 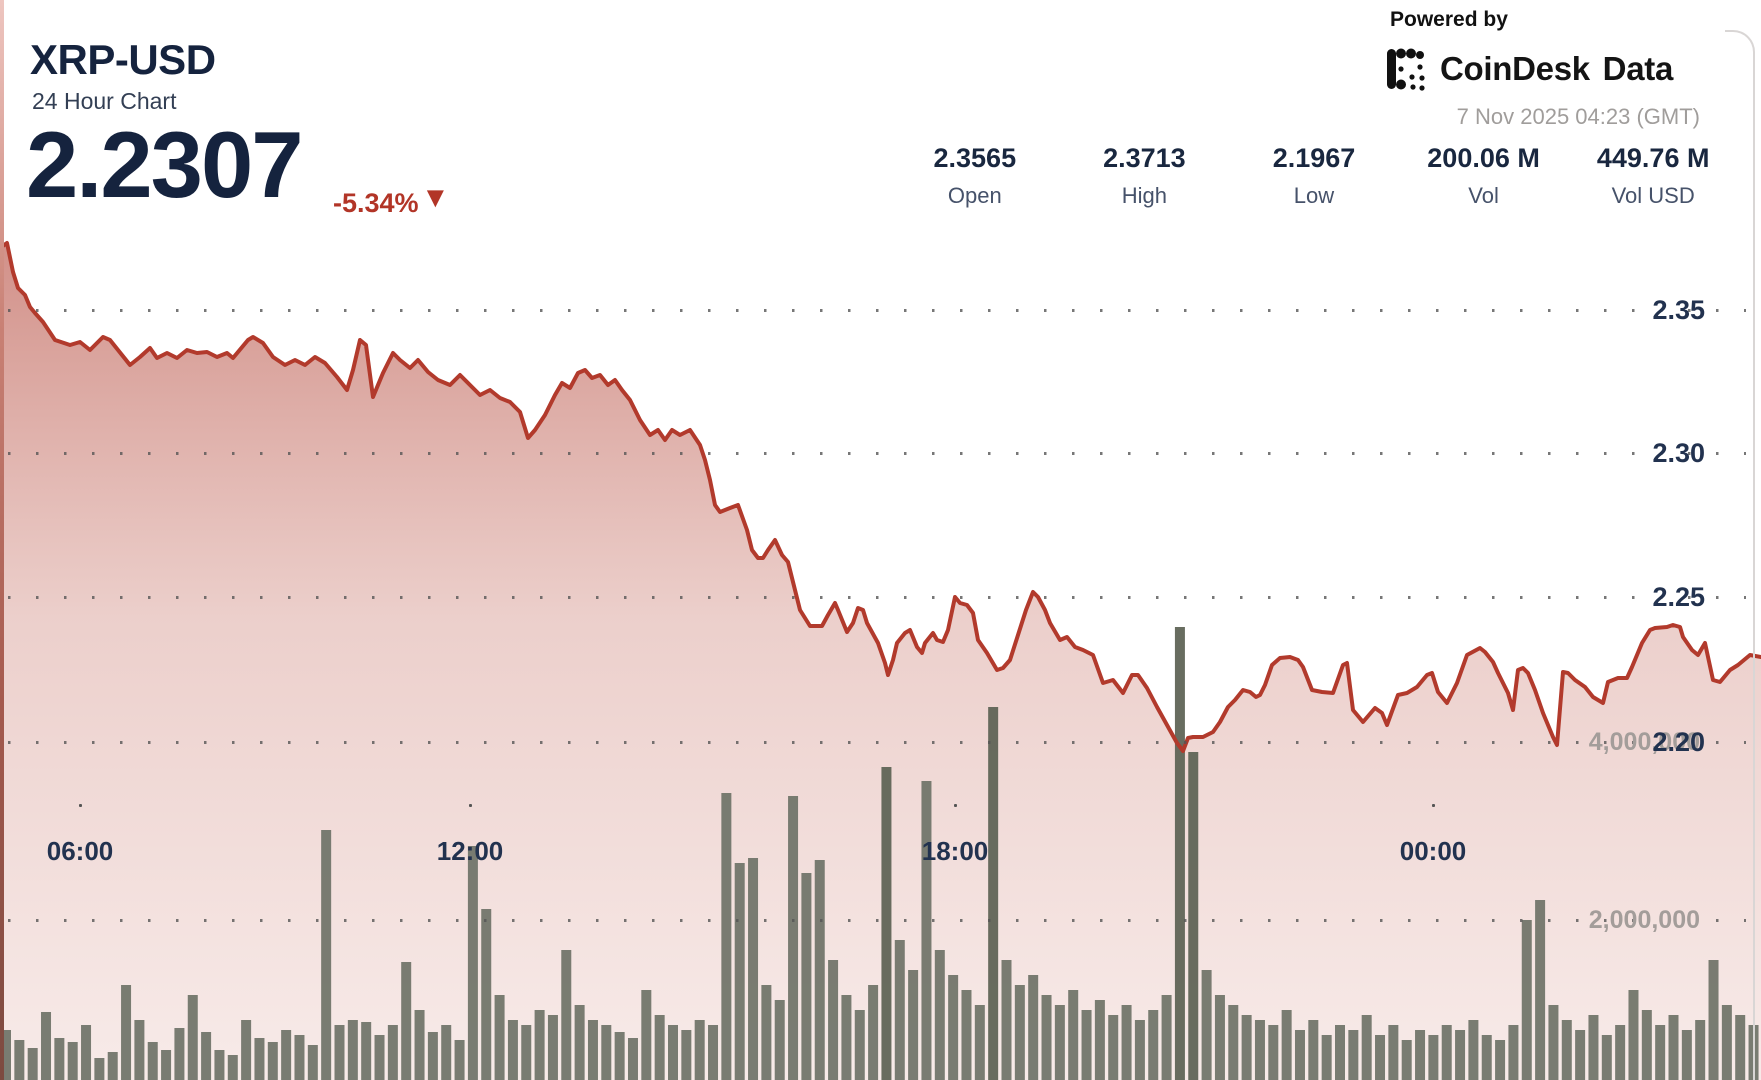 I want to click on stat-vol-label: Vol, so click(x=1483, y=195).